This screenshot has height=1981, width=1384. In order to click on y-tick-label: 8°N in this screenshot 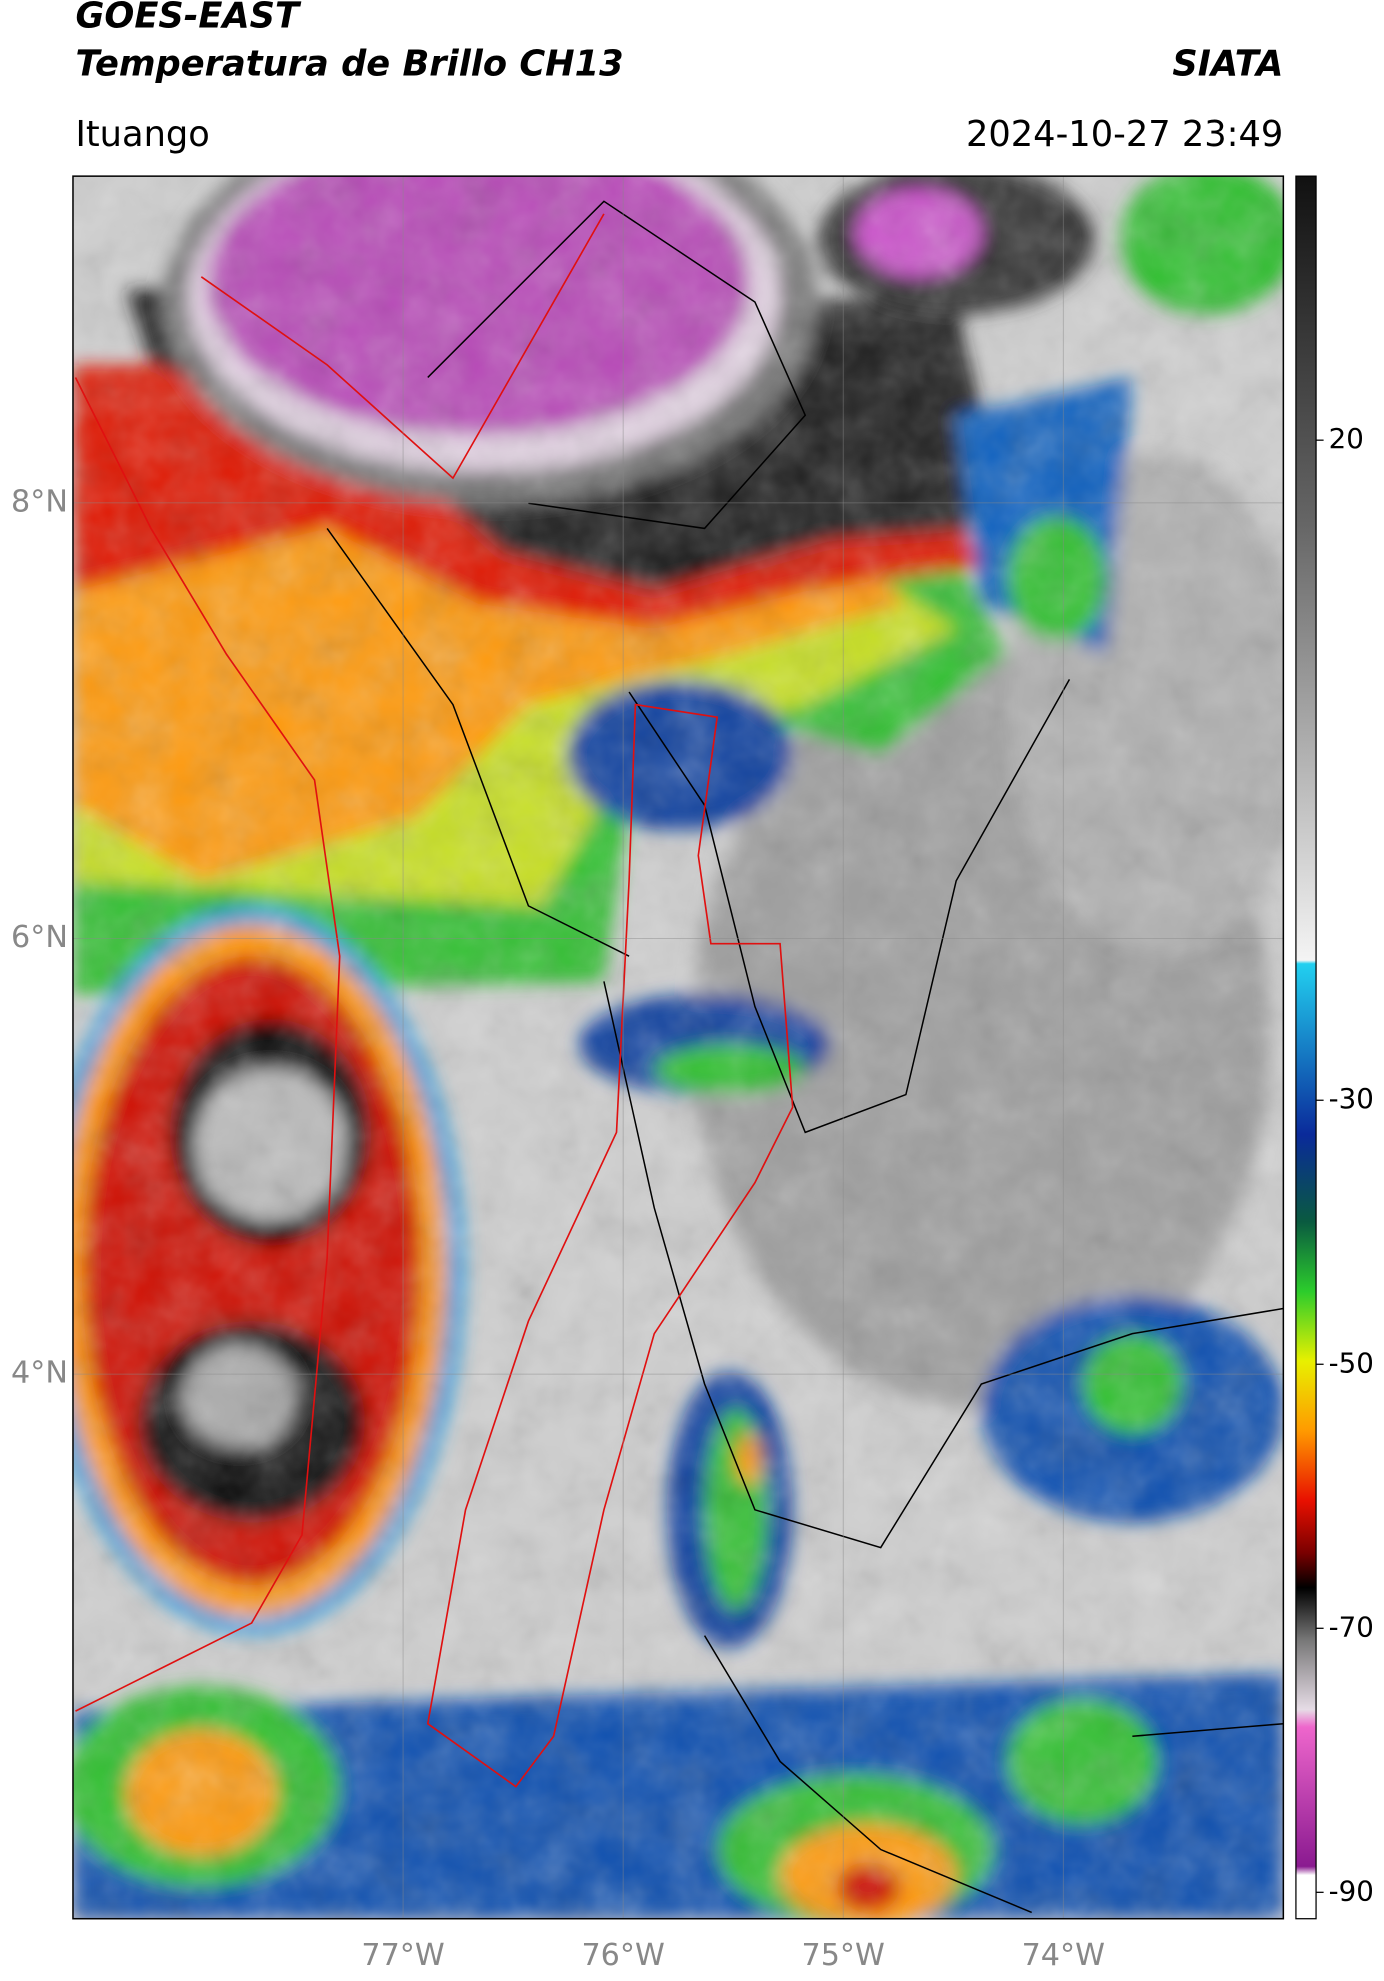, I will do `click(39, 501)`.